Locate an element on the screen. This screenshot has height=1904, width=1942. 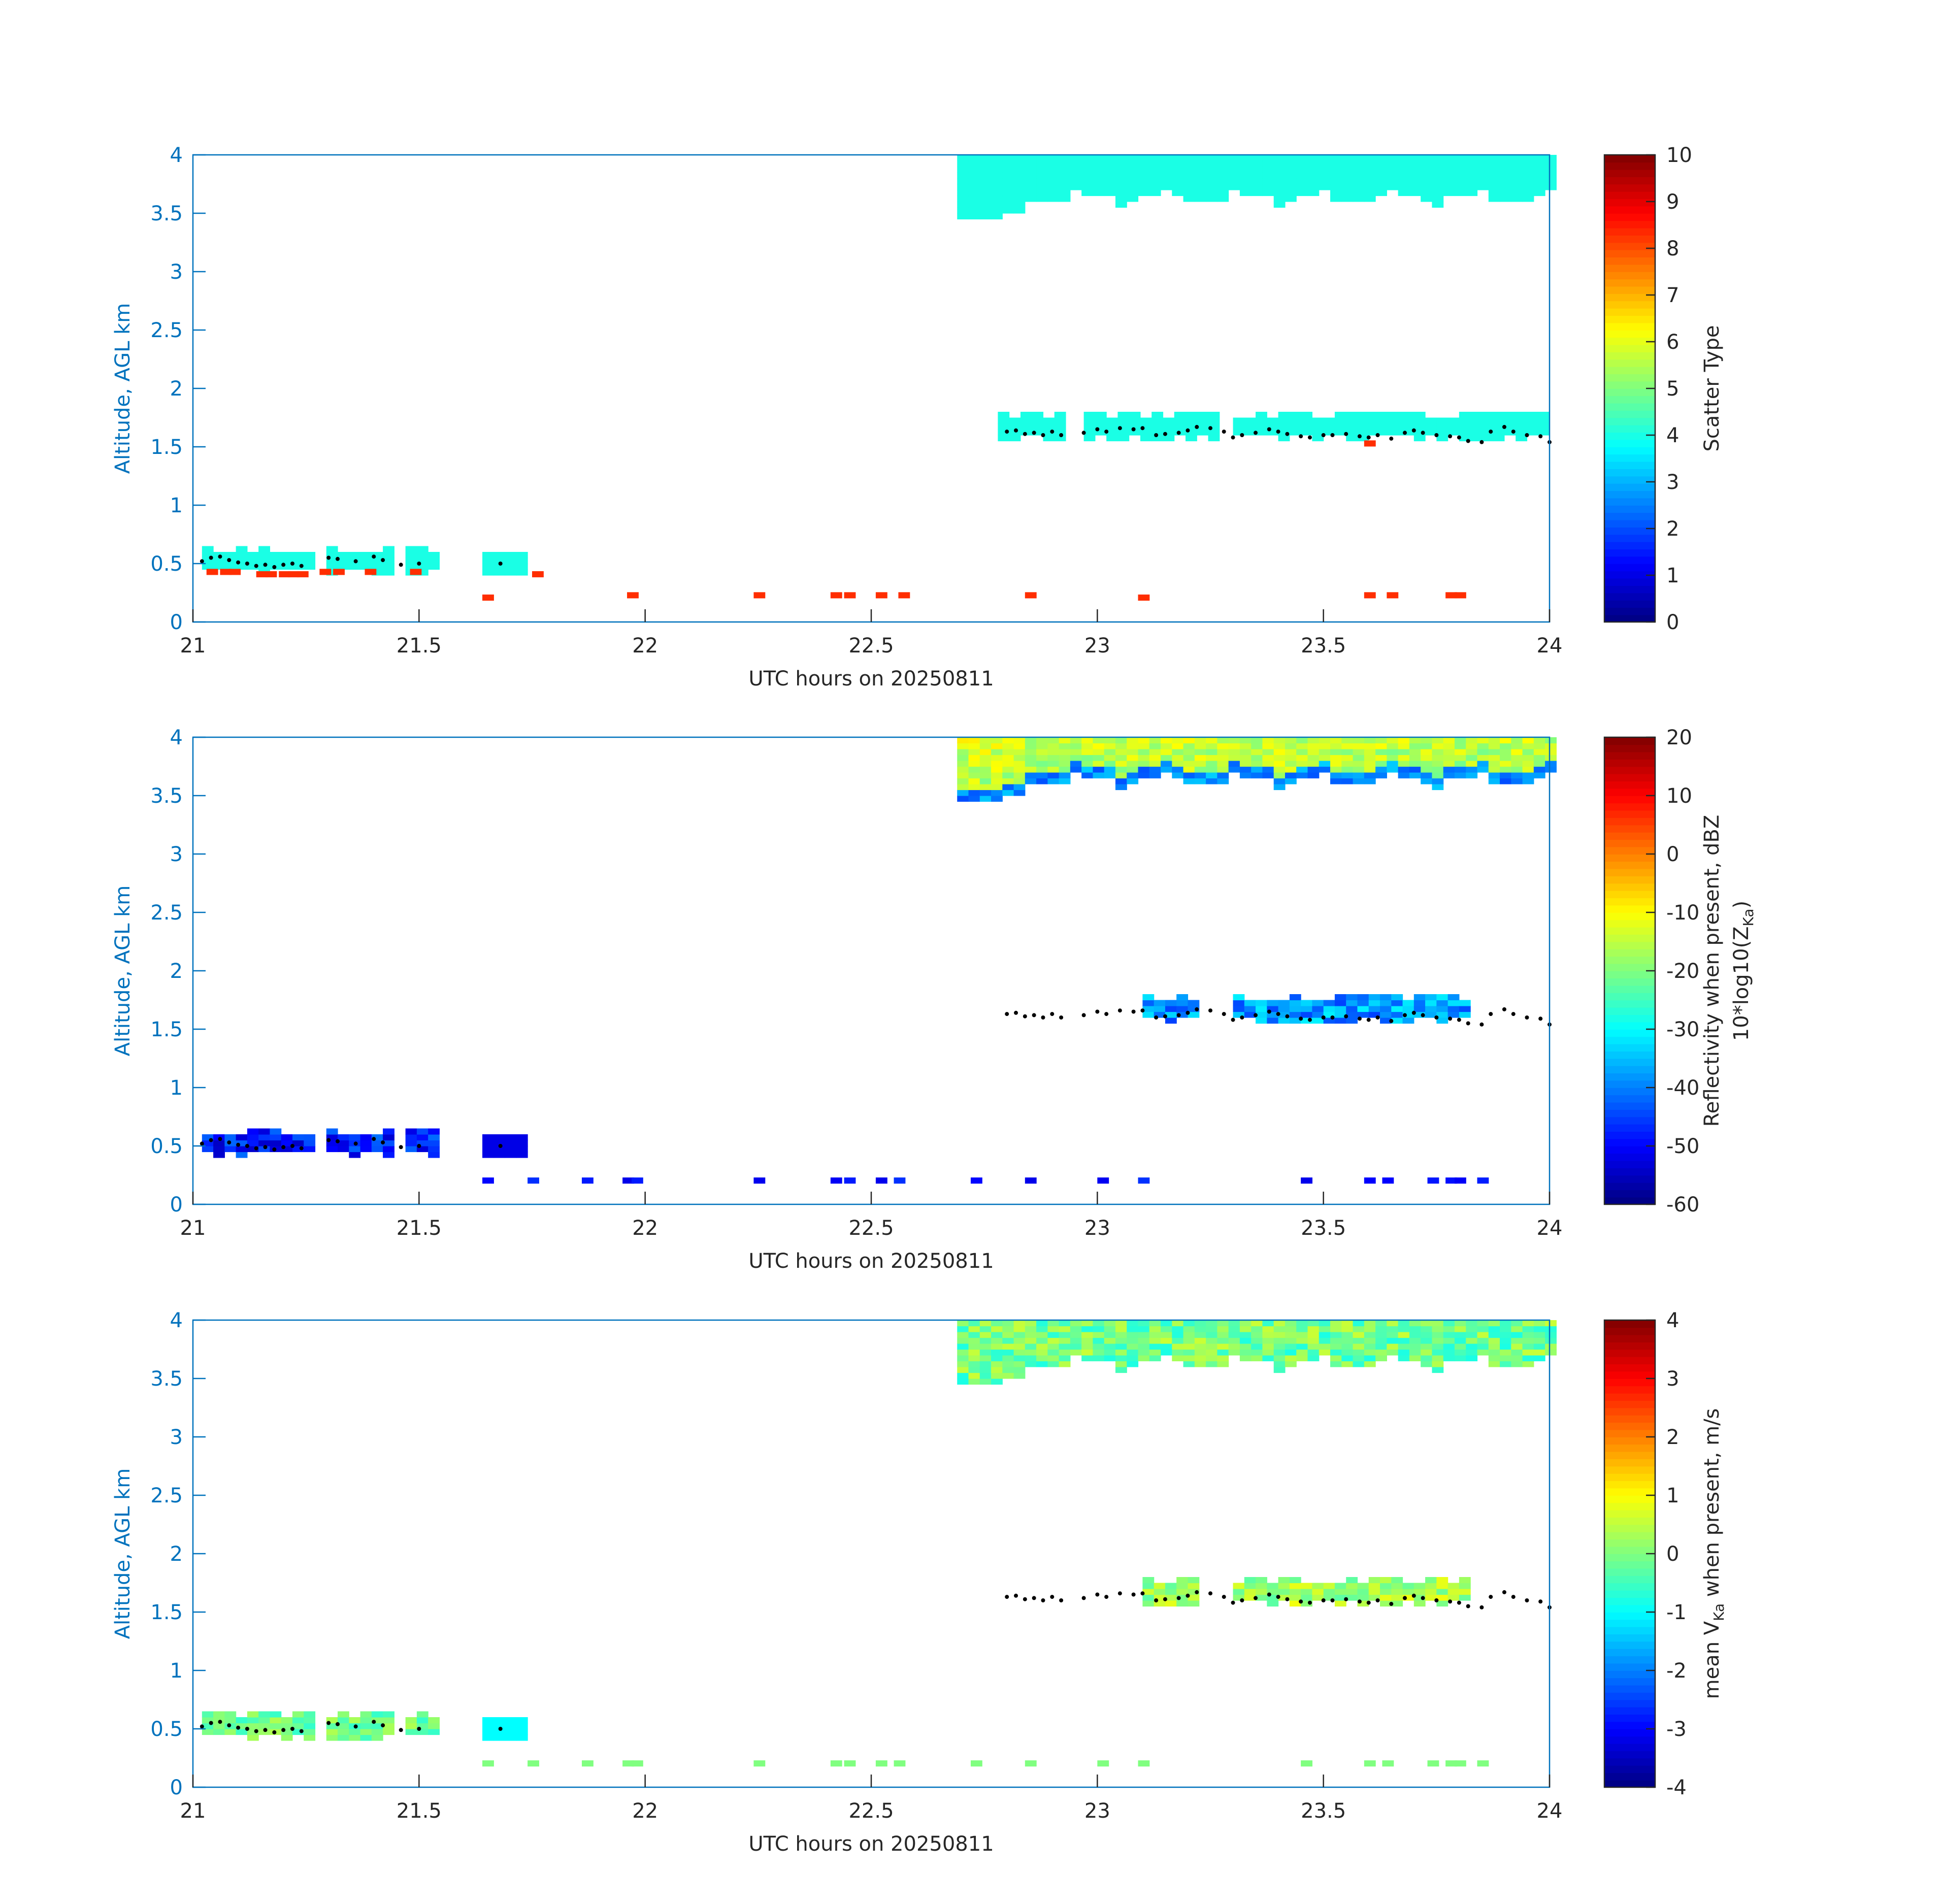
x-tick-label: 22.5 is located at coordinates (871, 646).